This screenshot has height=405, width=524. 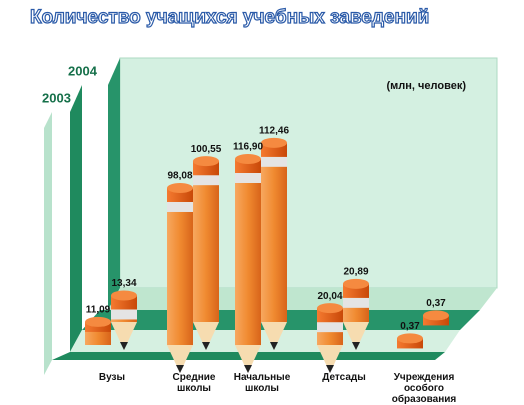 I want to click on value-label: 20,89, so click(x=355, y=271).